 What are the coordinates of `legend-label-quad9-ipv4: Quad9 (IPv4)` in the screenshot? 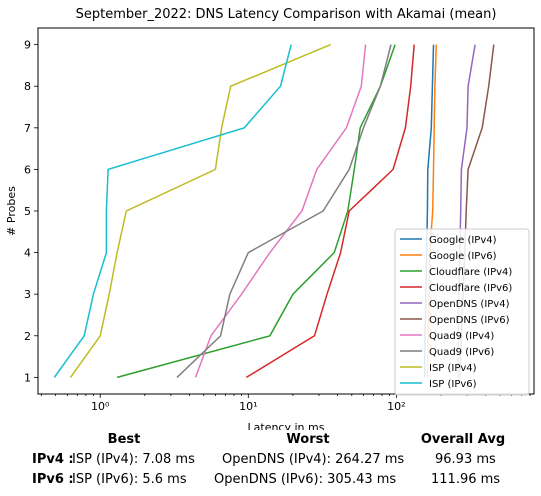 It's located at (461, 336).